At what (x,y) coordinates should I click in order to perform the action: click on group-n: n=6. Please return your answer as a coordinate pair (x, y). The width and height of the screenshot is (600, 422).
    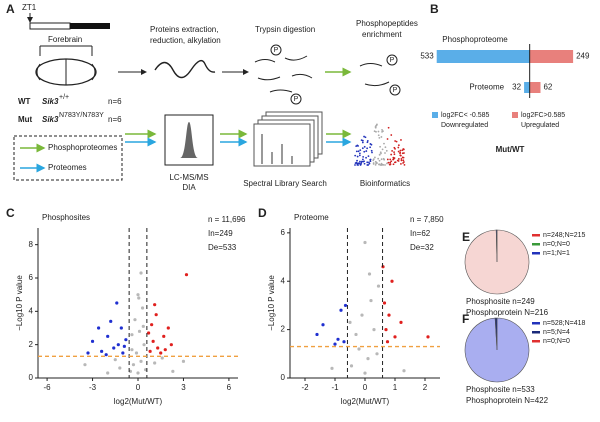
    Looking at the image, I should click on (115, 119).